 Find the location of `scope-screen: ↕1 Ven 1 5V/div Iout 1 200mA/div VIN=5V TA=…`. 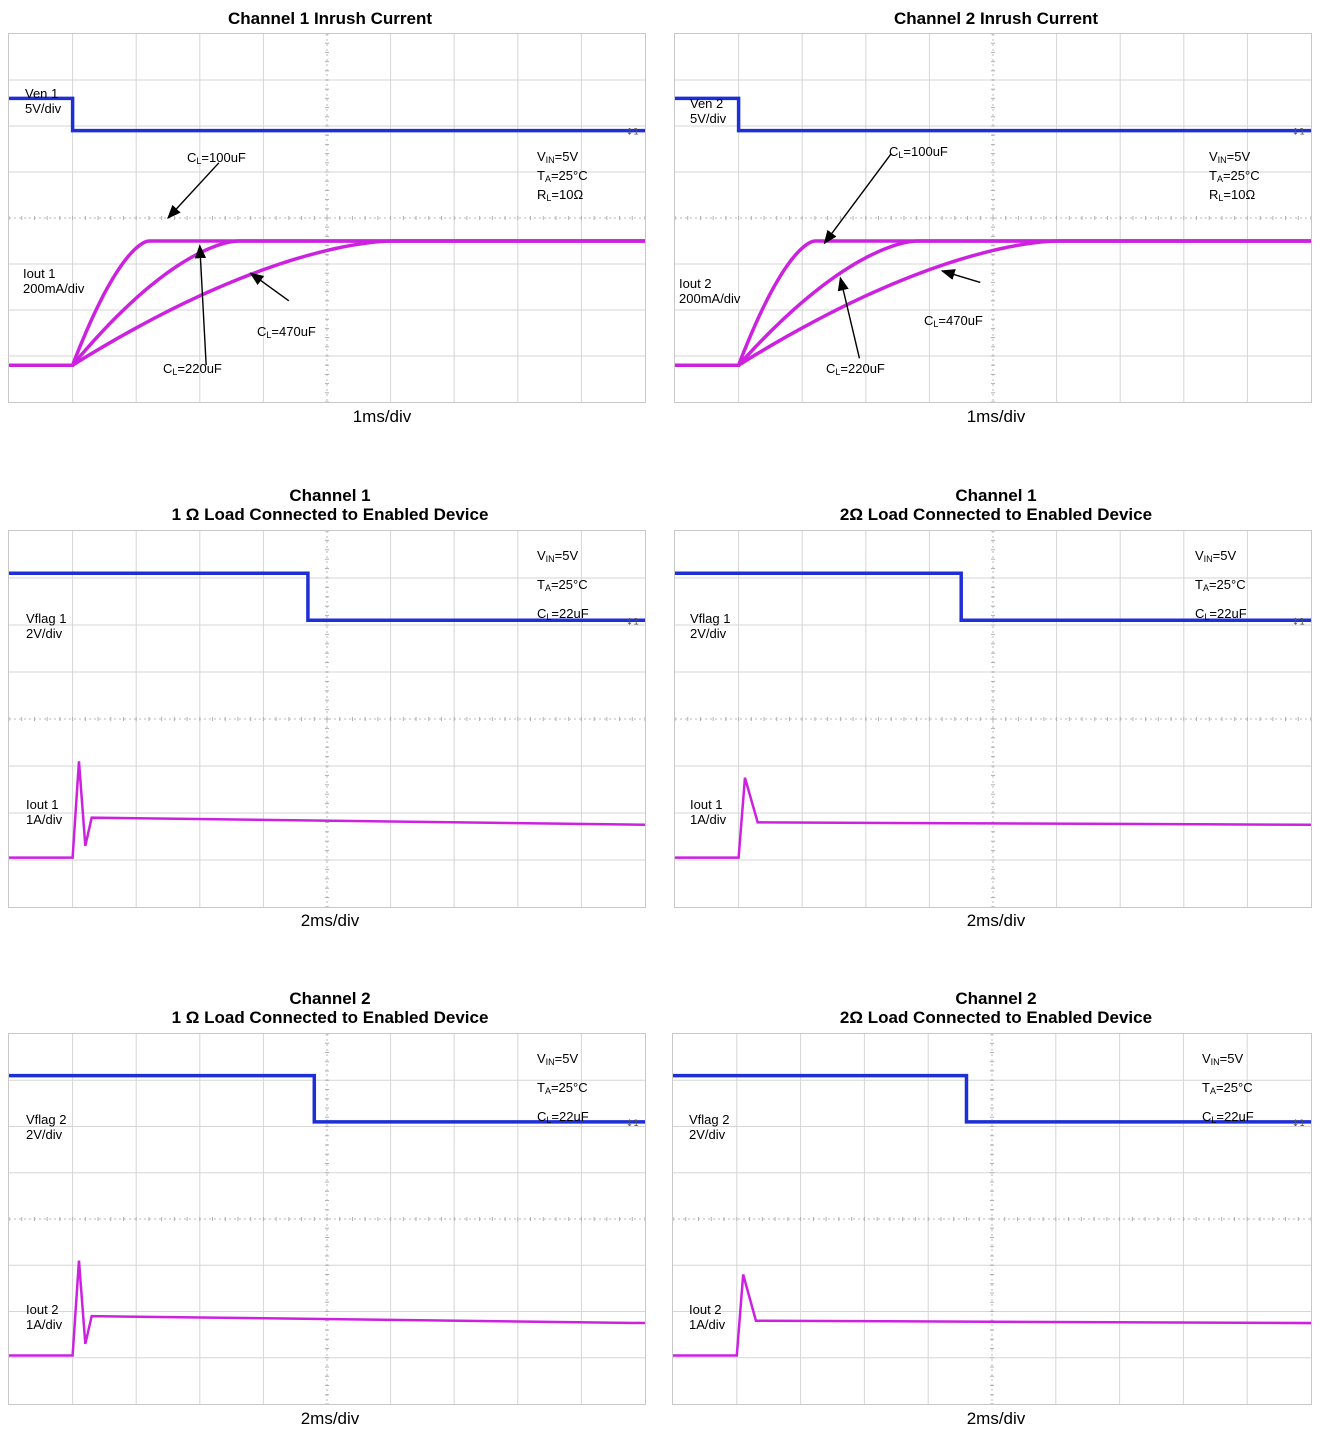

scope-screen: ↕1 Ven 1 5V/div Iout 1 200mA/div VIN=5V TA=… is located at coordinates (327, 218).